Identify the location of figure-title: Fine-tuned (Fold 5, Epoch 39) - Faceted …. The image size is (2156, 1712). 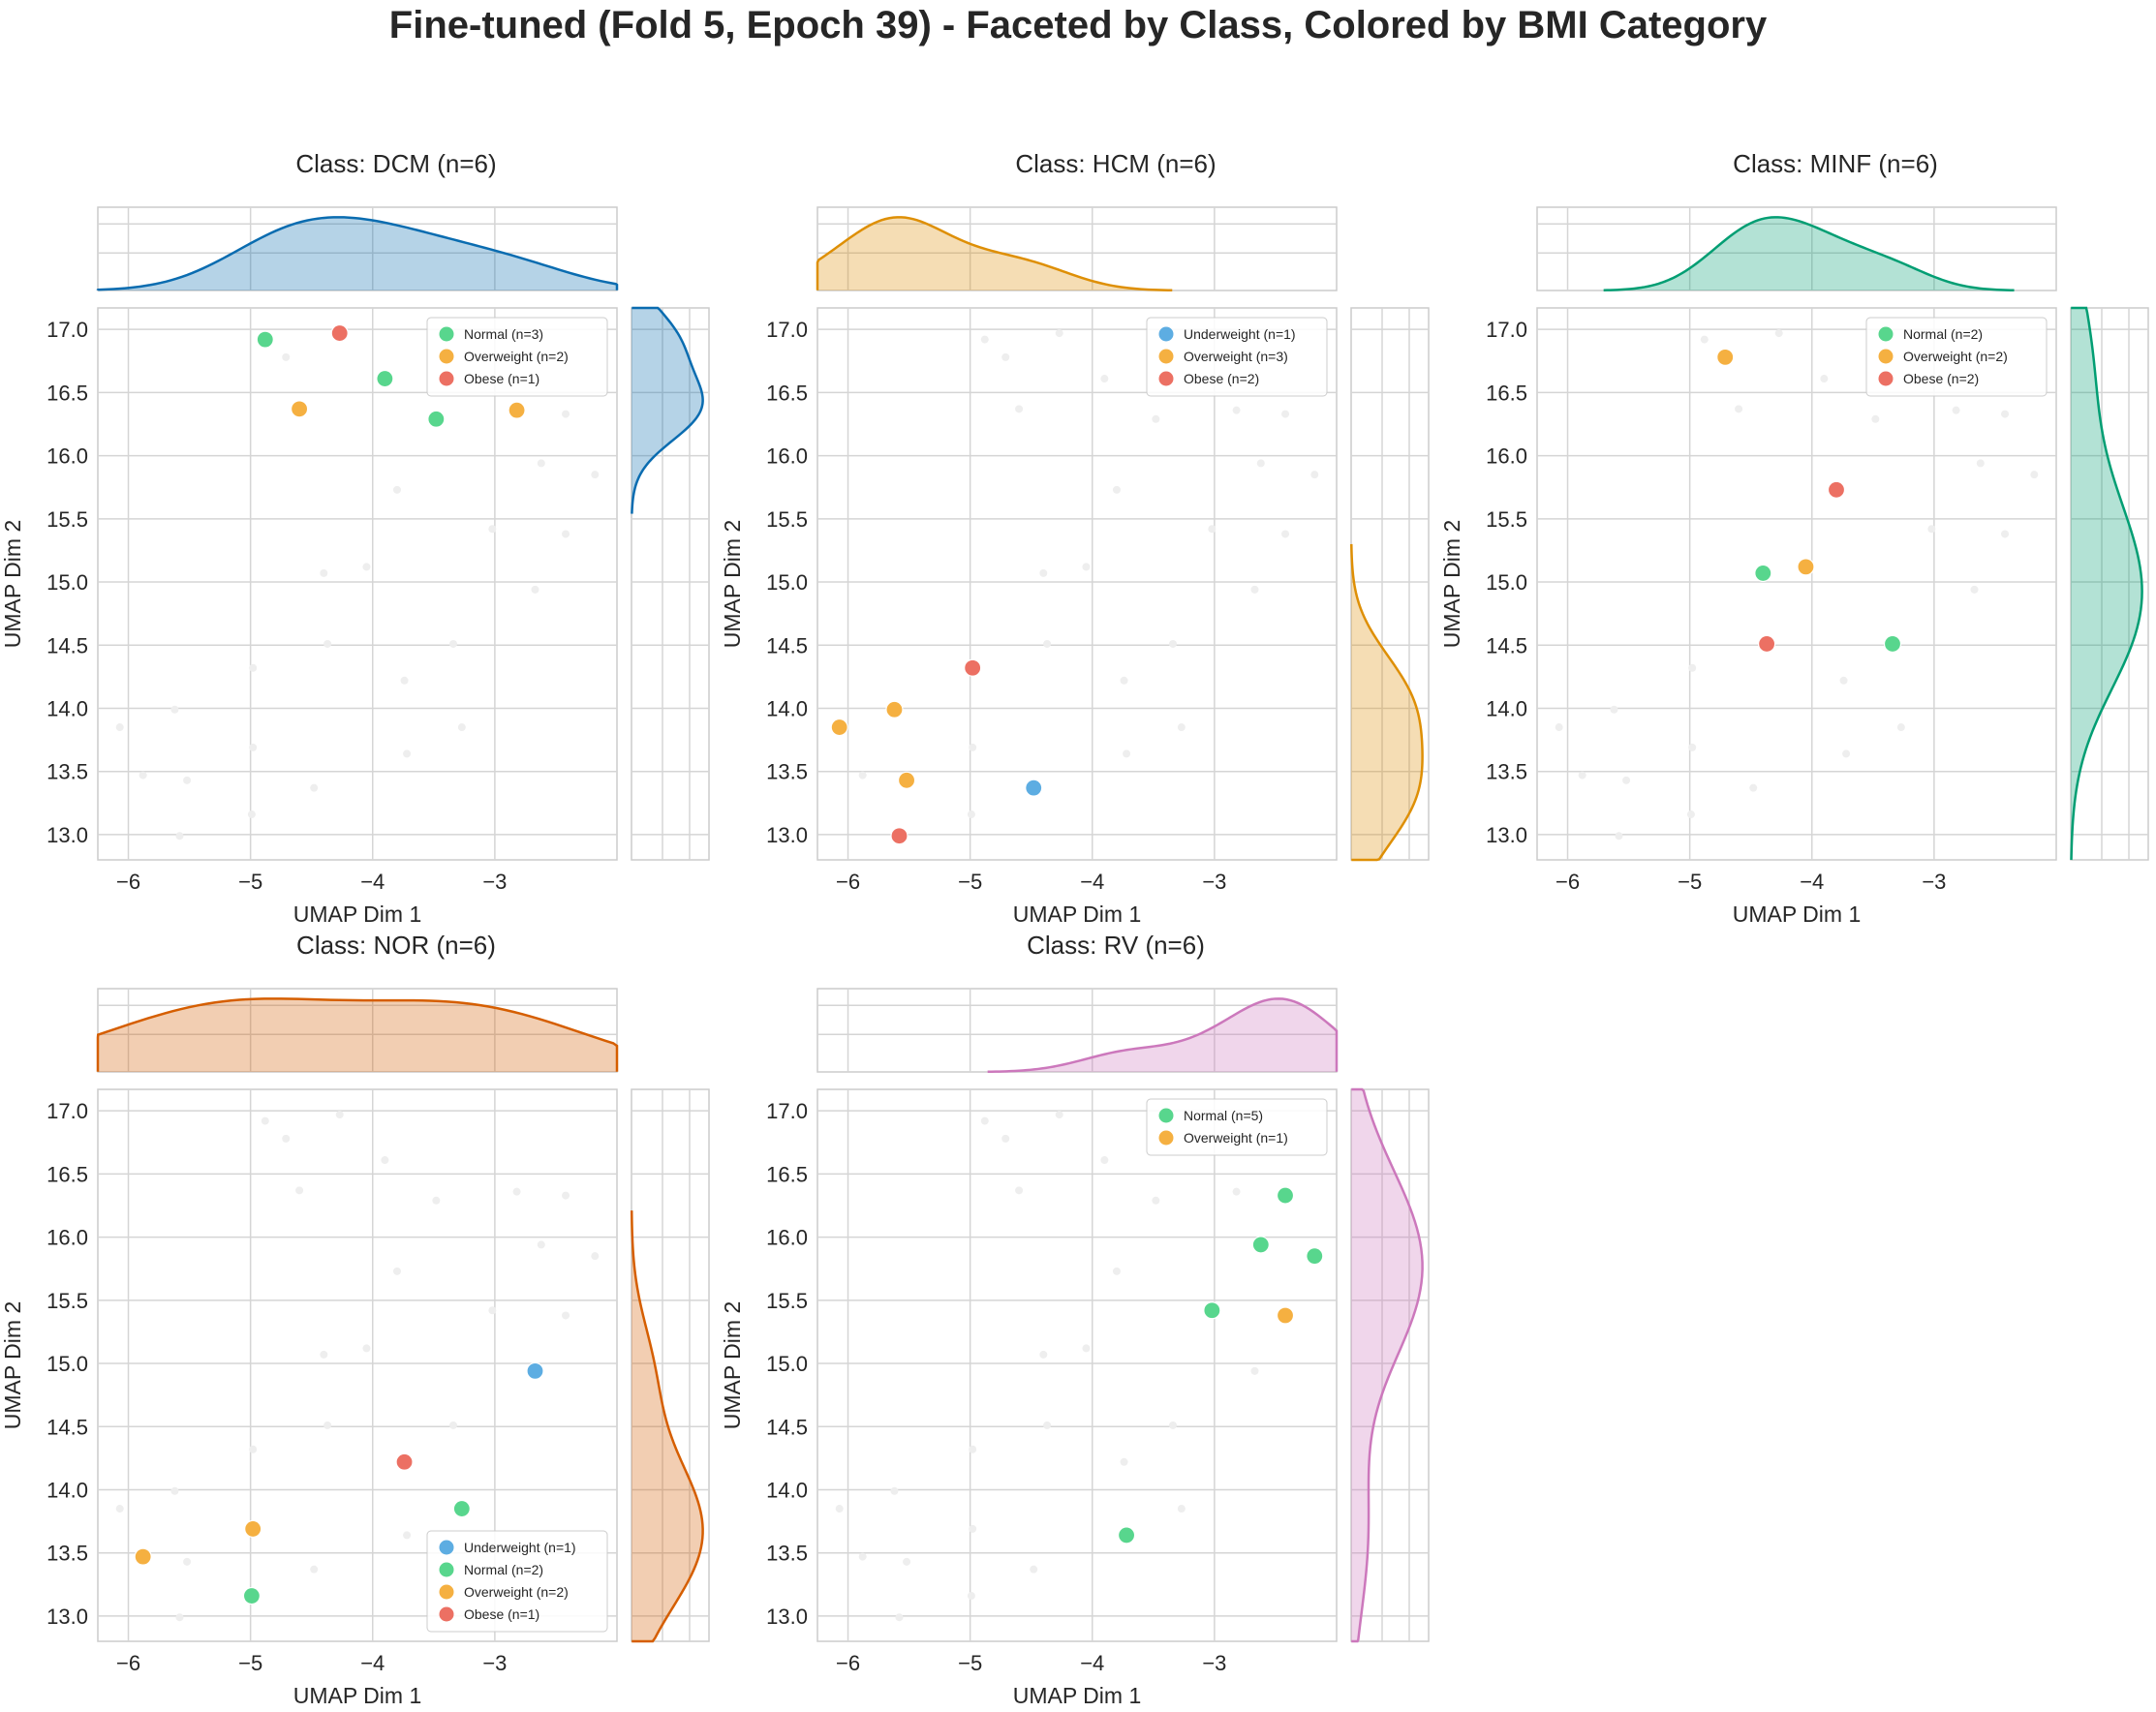
(1078, 25).